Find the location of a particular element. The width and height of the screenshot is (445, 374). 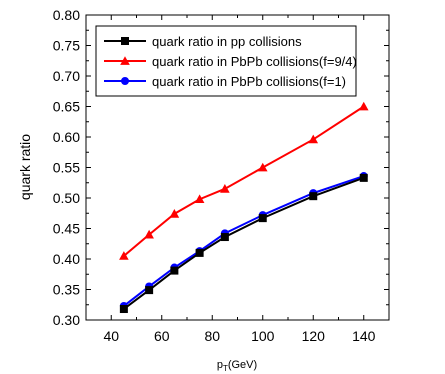

x-axis-label-main: p is located at coordinates (220, 365).